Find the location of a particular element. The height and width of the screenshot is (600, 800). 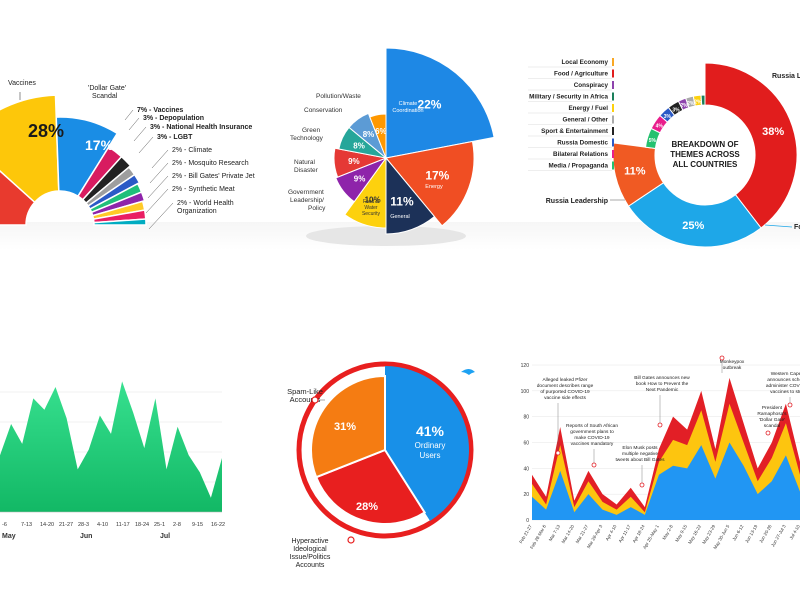

theme-label-russia-right: Russia Leadership is located at coordinates (786, 76).